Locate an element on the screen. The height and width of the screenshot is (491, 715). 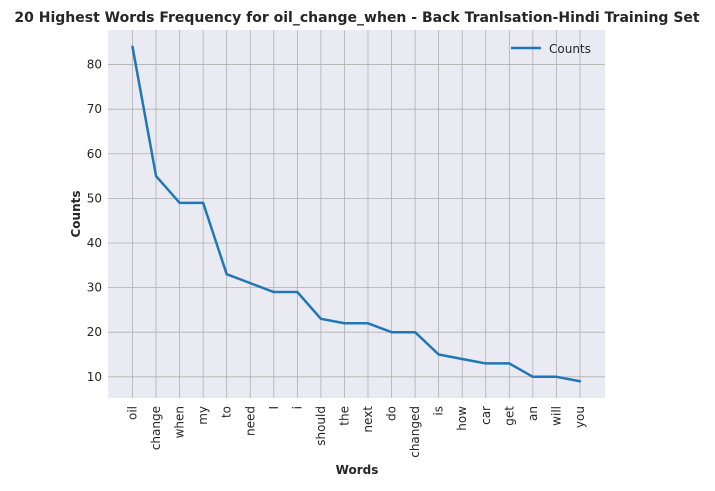
y-tick-label: 30 is located at coordinates (94, 288).